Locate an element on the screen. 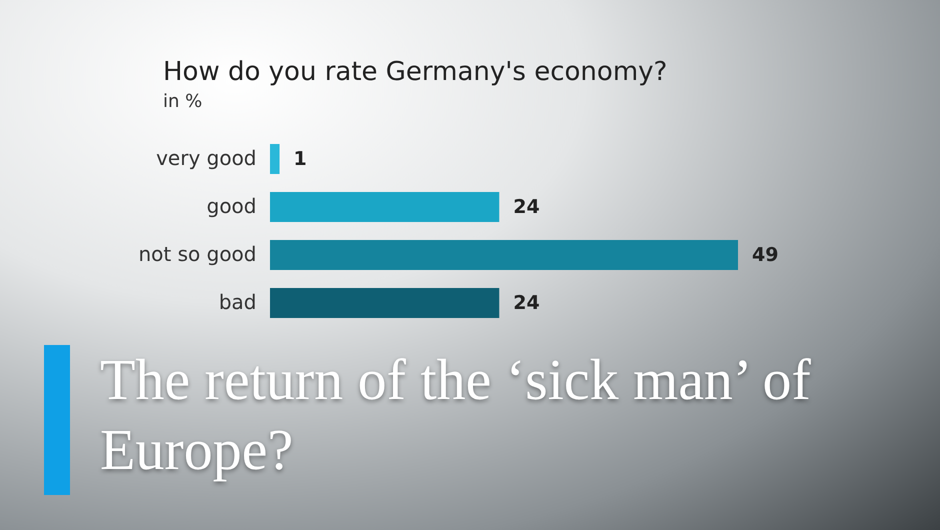 The height and width of the screenshot is (530, 940). data-label: 49 is located at coordinates (765, 255).